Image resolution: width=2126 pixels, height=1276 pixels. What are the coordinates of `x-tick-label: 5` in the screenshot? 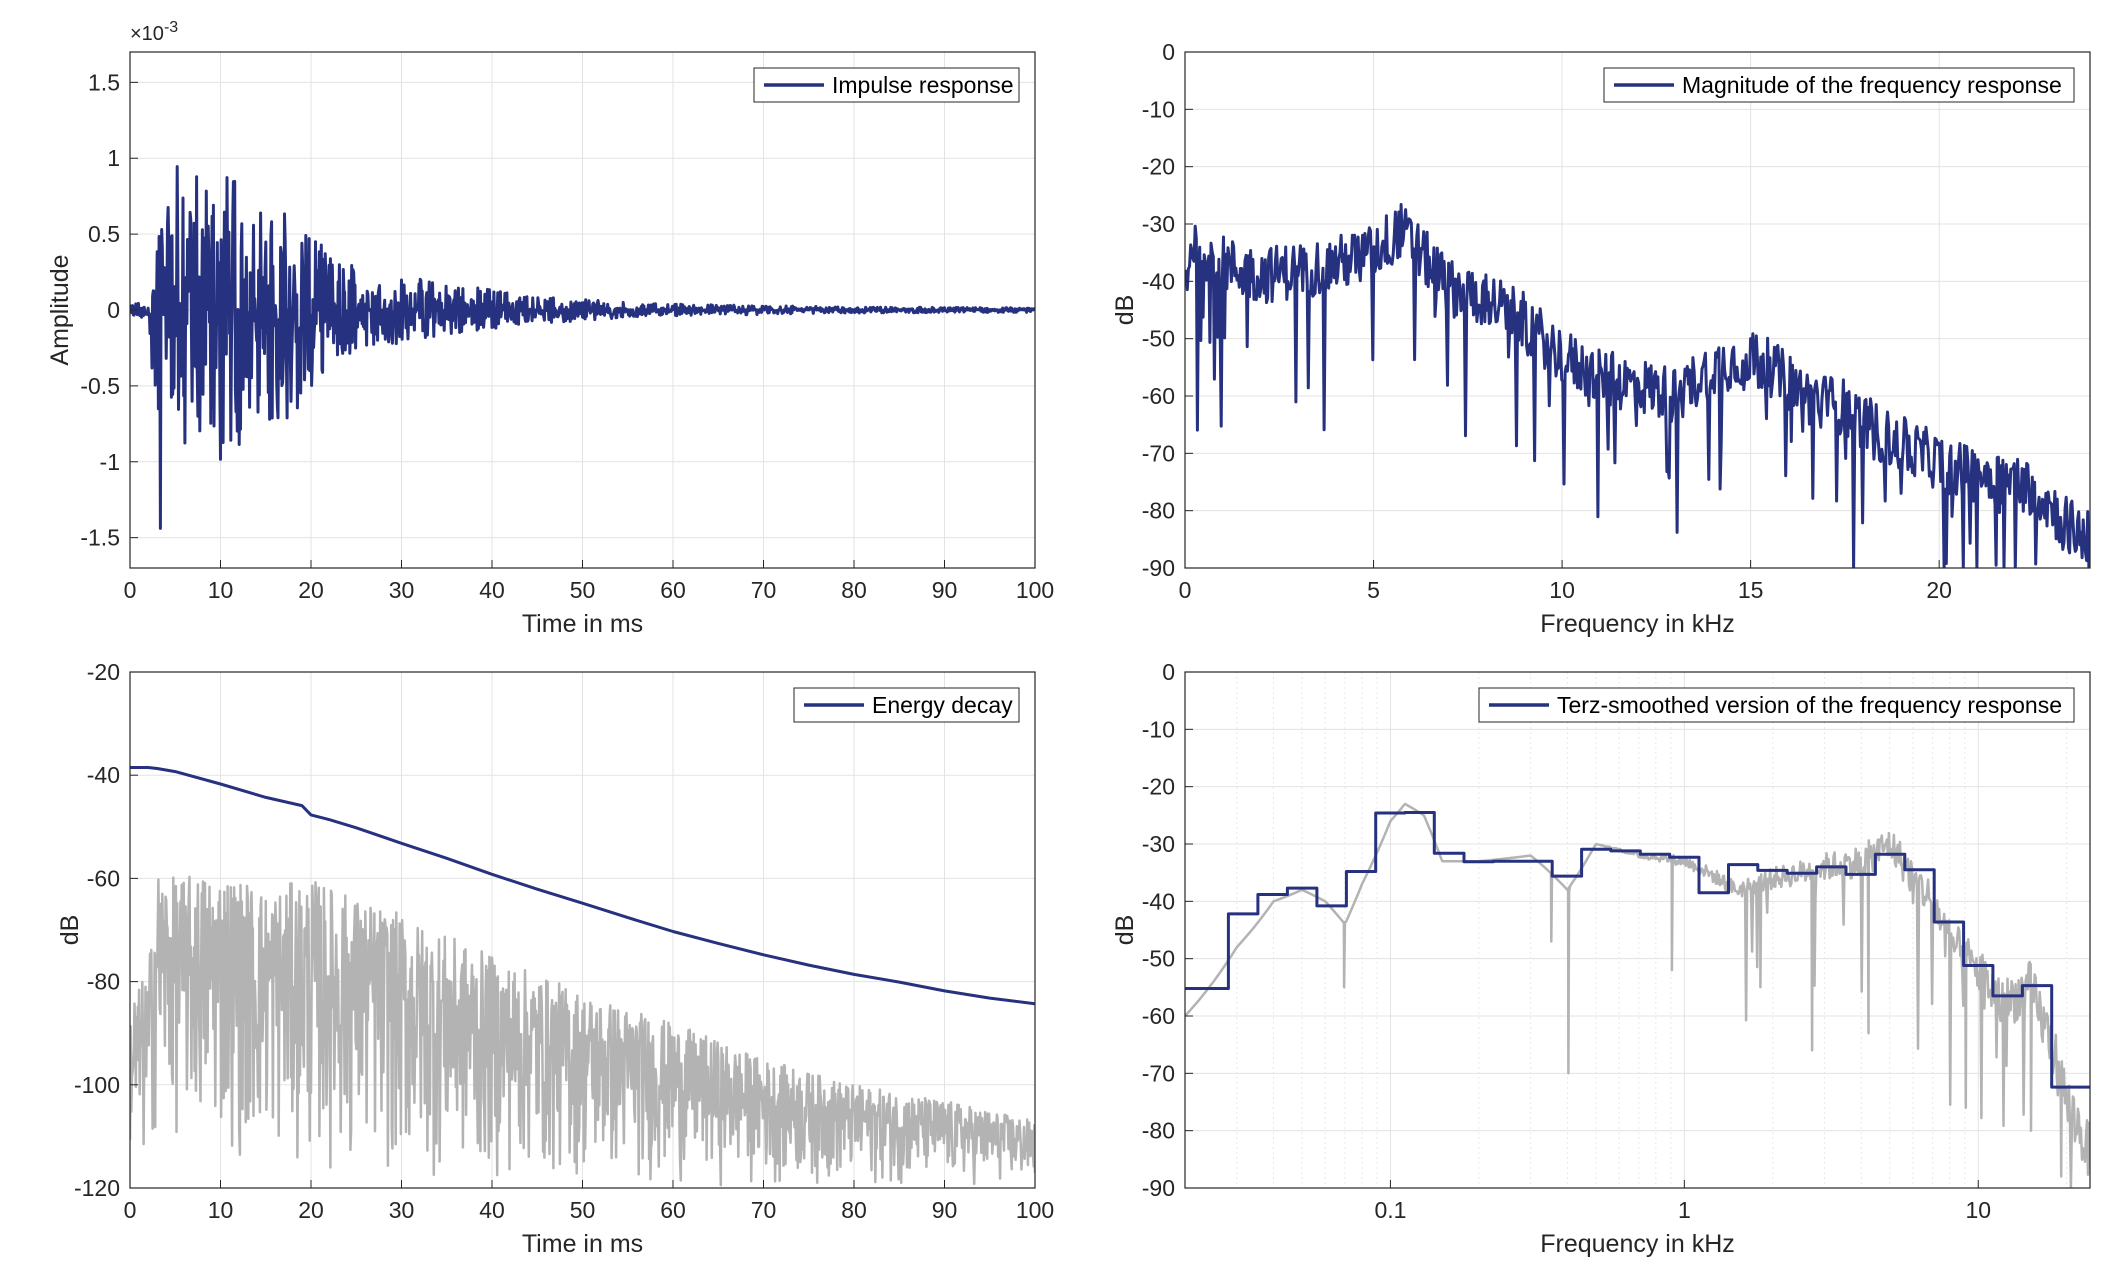 It's located at (1373, 590).